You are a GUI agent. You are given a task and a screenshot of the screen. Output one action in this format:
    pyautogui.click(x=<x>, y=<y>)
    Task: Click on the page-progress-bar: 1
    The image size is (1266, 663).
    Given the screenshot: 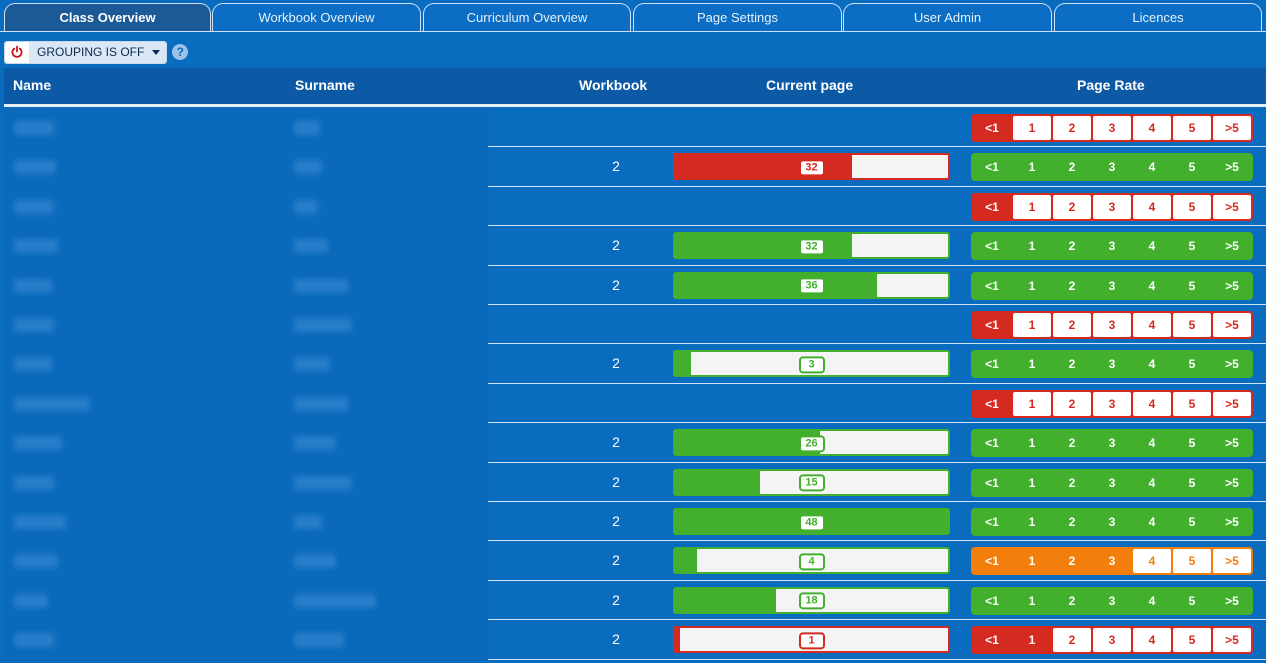 What is the action you would take?
    pyautogui.click(x=811, y=640)
    